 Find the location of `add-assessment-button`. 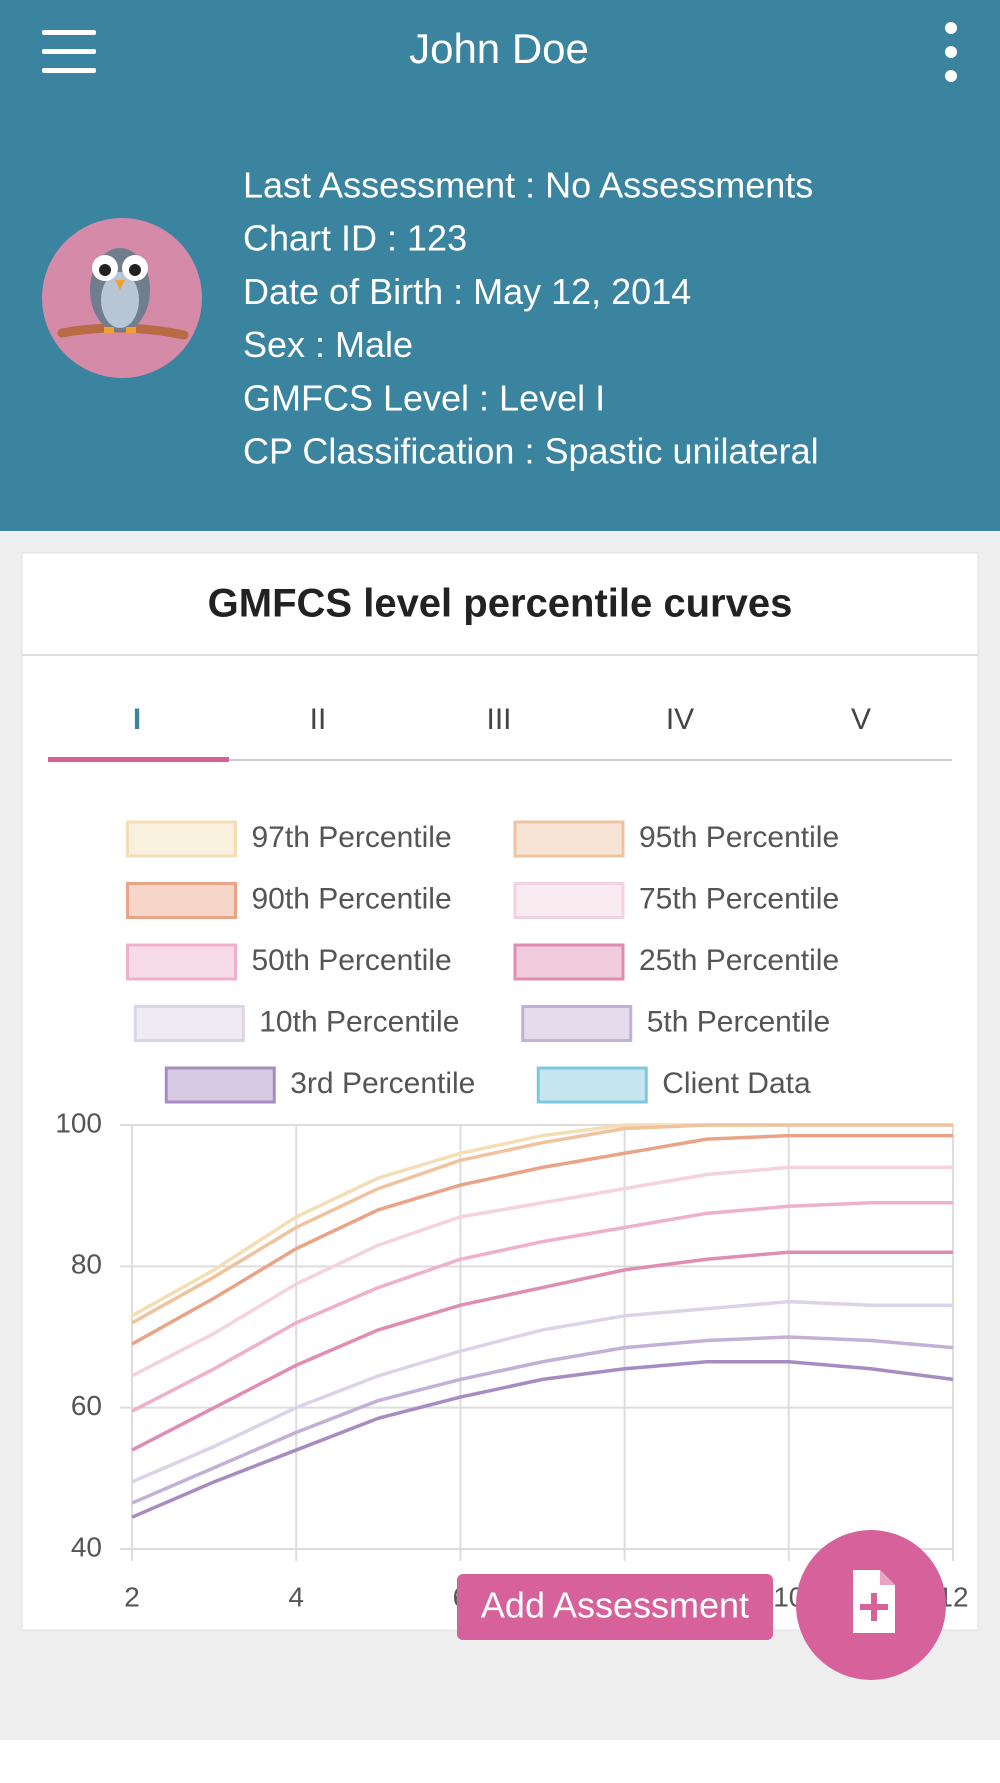

add-assessment-button is located at coordinates (615, 1607).